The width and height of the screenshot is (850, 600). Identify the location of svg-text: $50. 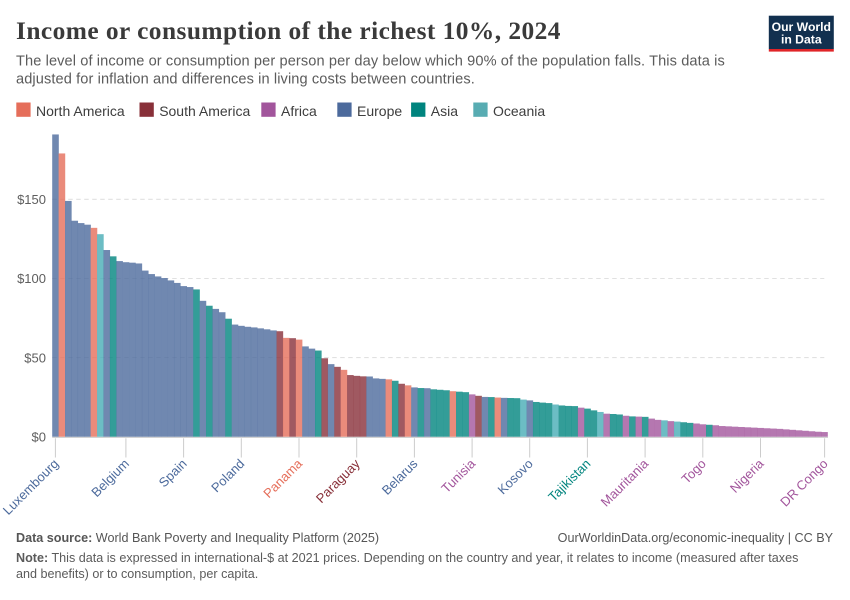
(35, 357).